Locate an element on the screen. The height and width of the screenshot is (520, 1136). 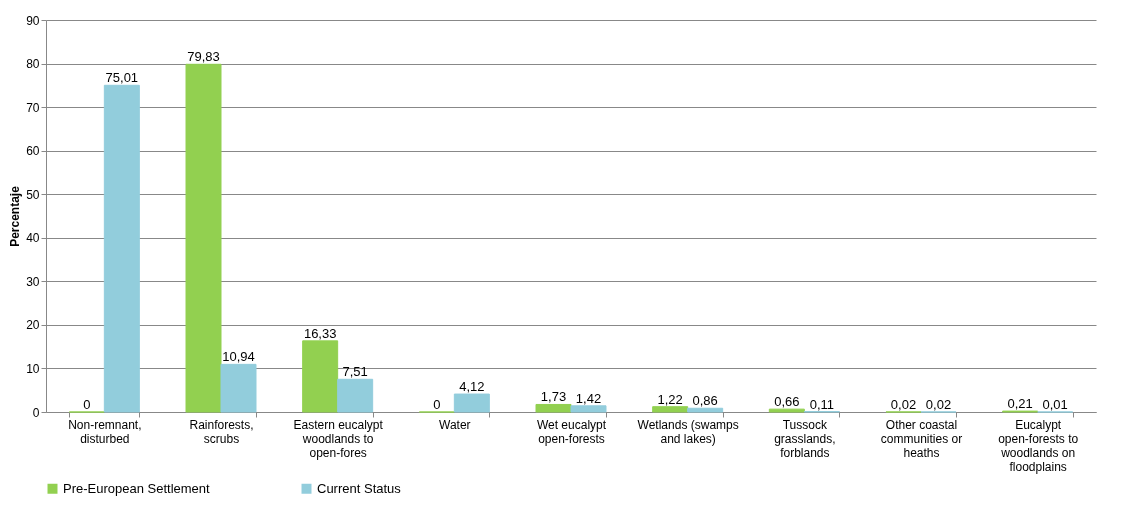
data-label: 0,01 is located at coordinates (1055, 404).